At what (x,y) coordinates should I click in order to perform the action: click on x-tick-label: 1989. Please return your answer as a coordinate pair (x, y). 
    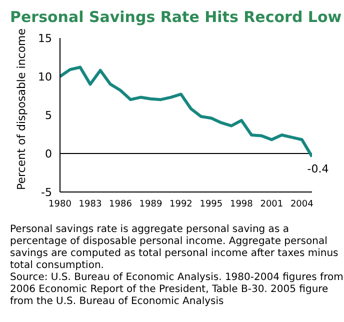
    Looking at the image, I should click on (150, 204).